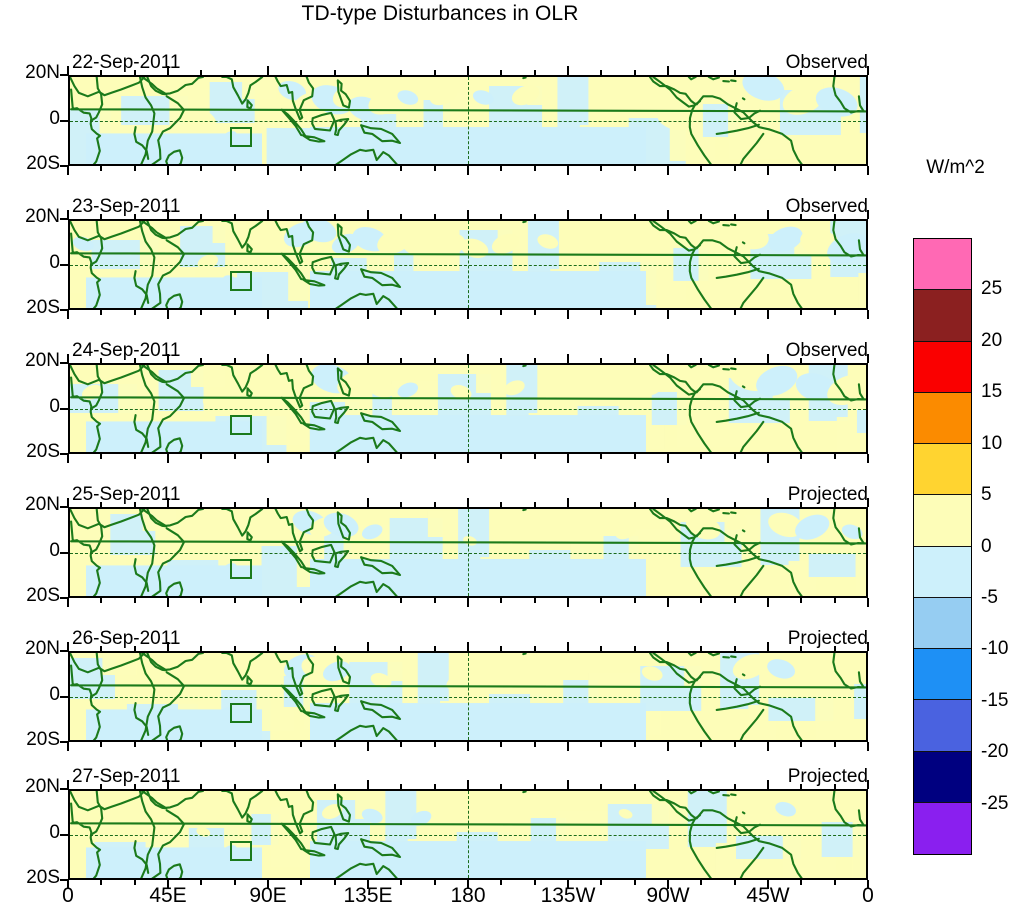 The image size is (1021, 924). What do you see at coordinates (470, 493) in the screenshot?
I see `panel-header: 25-Sep-2011 Projected` at bounding box center [470, 493].